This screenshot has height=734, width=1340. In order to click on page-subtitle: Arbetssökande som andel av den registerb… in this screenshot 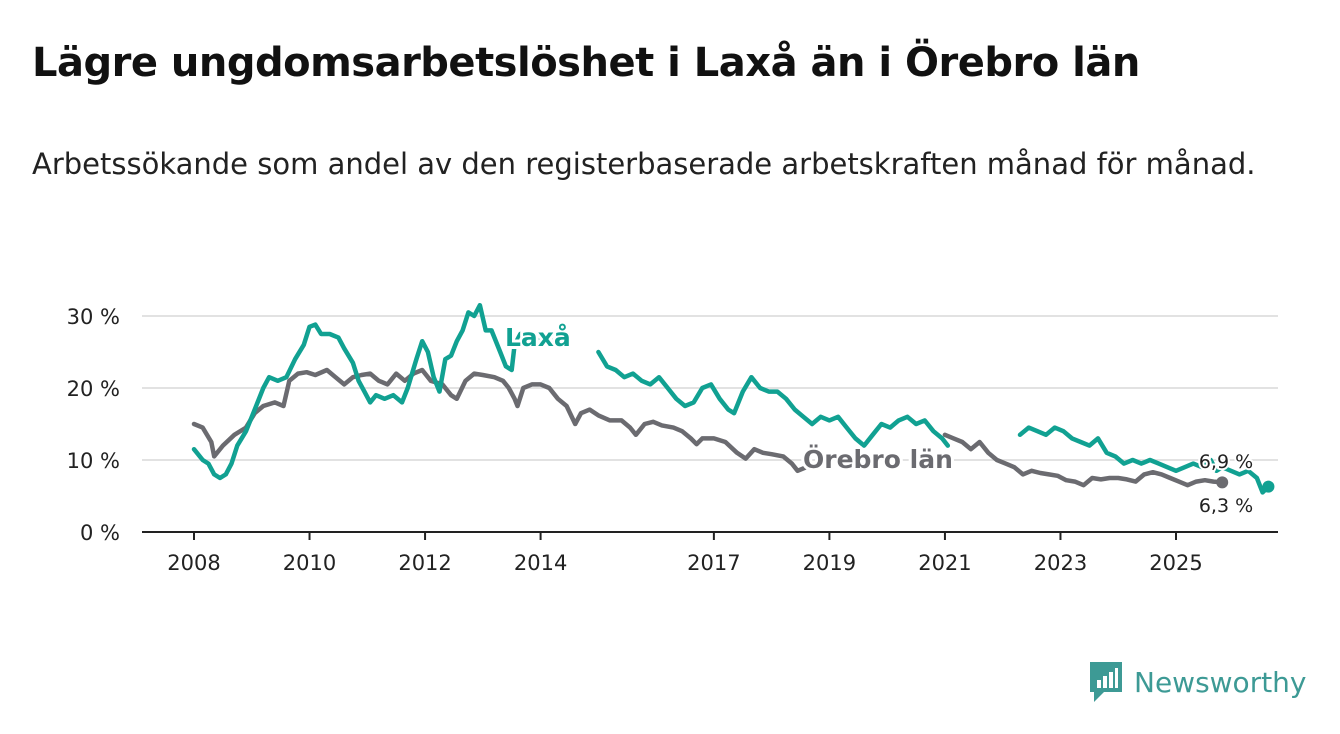, I will do `click(644, 164)`.